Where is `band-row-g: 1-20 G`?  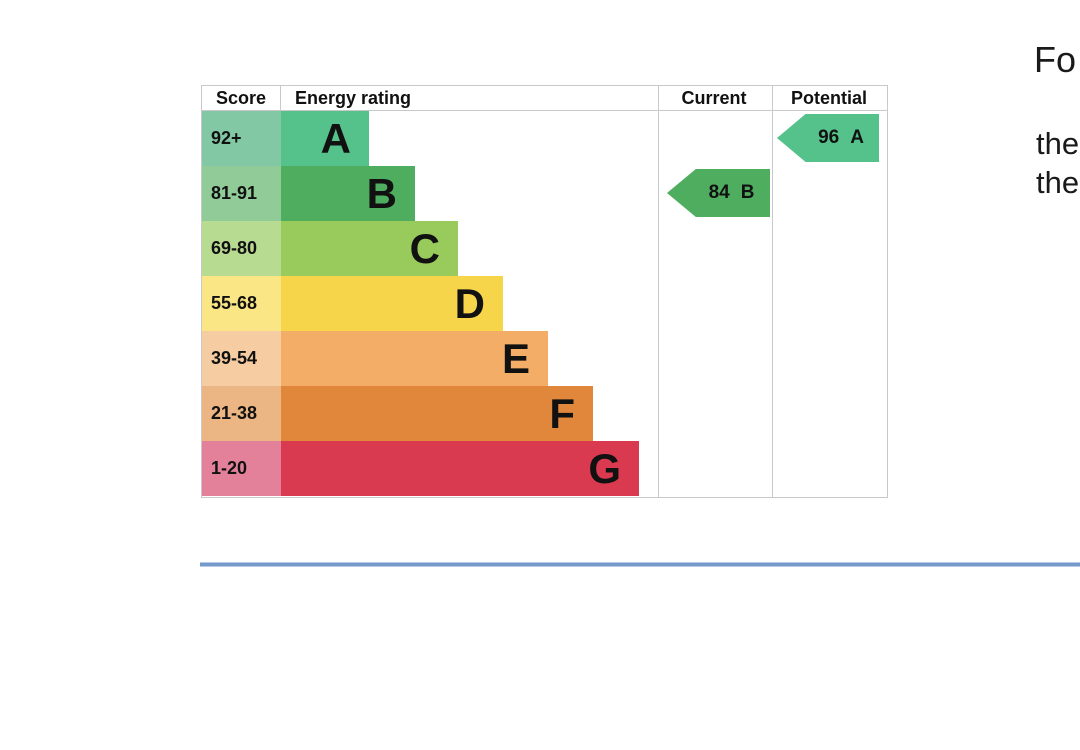 band-row-g: 1-20 G is located at coordinates (544, 468).